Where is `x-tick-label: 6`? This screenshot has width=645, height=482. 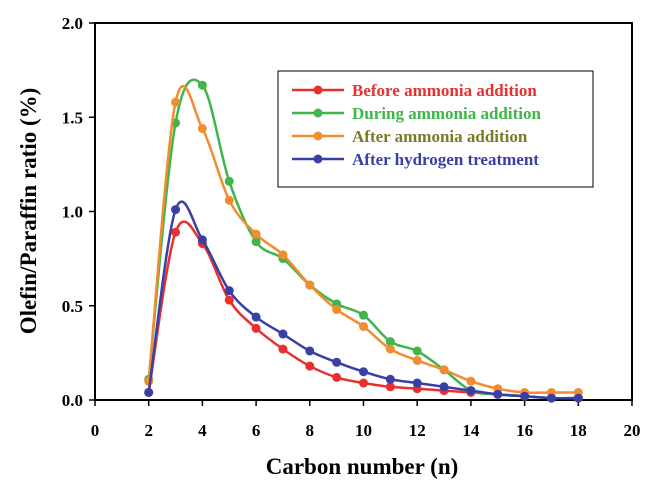 x-tick-label: 6 is located at coordinates (256, 430).